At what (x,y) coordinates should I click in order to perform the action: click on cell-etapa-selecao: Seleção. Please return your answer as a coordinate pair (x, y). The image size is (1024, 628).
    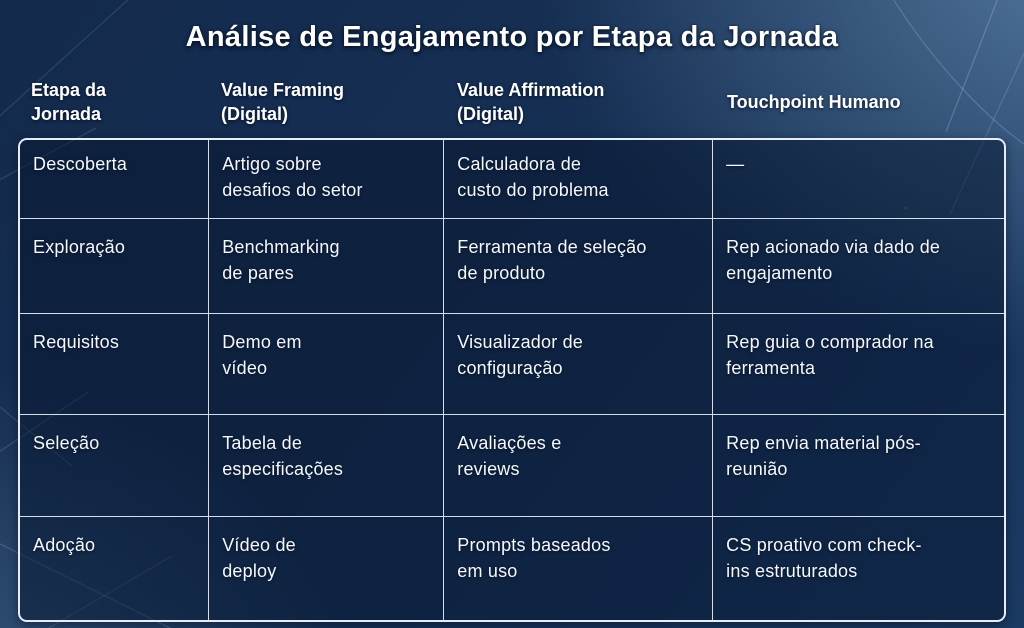
    Looking at the image, I should click on (115, 465).